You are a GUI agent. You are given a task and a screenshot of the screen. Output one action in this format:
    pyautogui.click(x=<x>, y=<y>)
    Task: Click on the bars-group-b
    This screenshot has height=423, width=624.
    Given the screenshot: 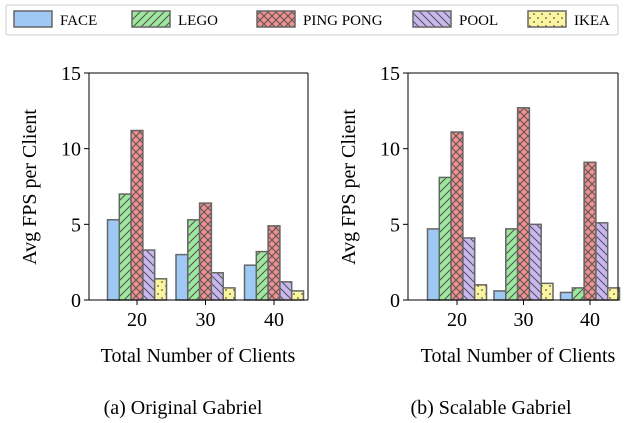 What is the action you would take?
    pyautogui.click(x=523, y=204)
    